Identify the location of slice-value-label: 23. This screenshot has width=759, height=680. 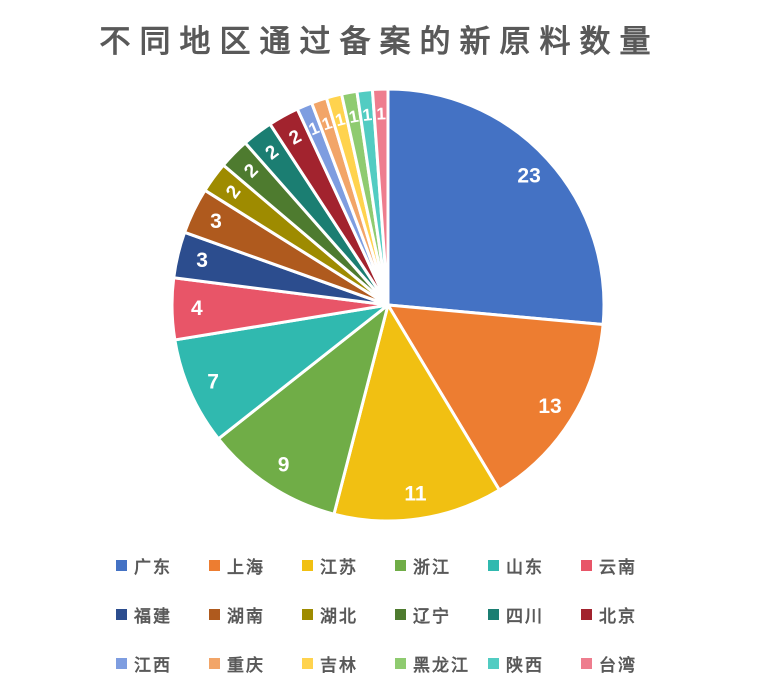
(528, 176).